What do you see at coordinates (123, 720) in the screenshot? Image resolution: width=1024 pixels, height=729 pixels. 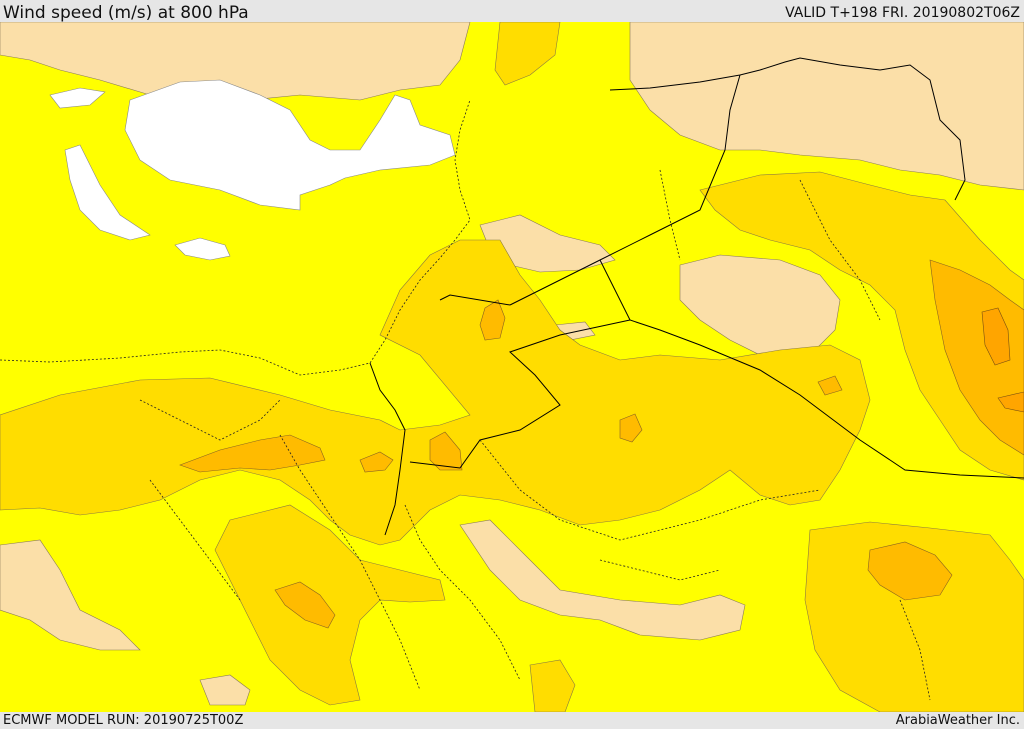 I see `model-run: ECMWF MODEL RUN: 20190725T00Z` at bounding box center [123, 720].